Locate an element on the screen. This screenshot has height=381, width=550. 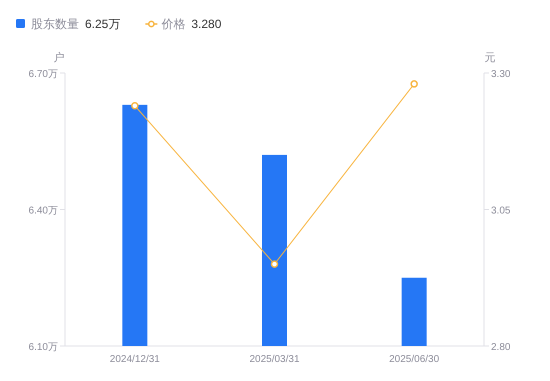
y-tick-label: 6.10万 is located at coordinates (43, 347).